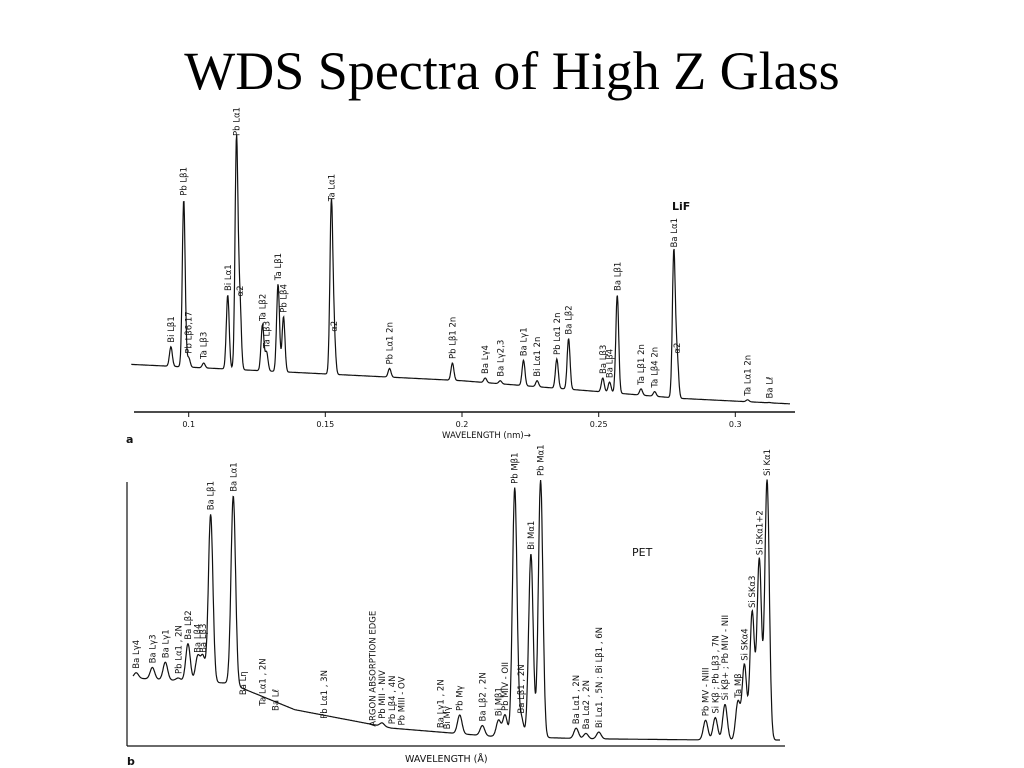 This screenshot has height=768, width=1024. I want to click on peak-label: Pb Lα1 , 2N, so click(179, 649).